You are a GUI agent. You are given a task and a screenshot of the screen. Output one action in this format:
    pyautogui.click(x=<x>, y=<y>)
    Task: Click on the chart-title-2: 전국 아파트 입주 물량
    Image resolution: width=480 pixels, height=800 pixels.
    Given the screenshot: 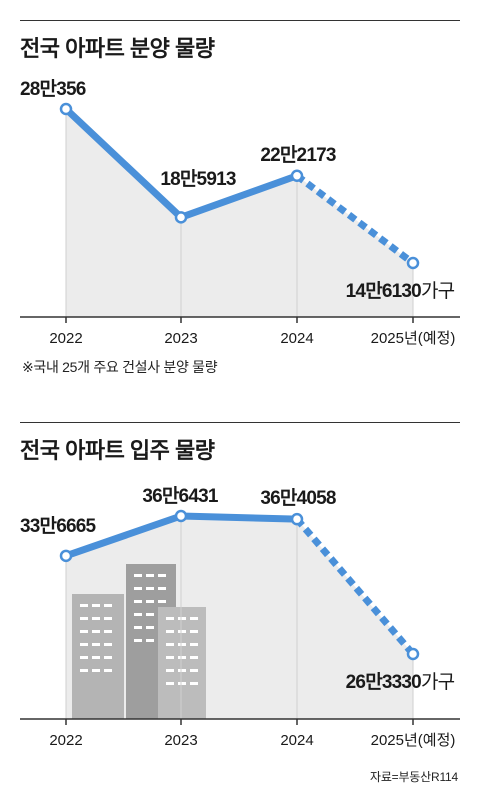 What is the action you would take?
    pyautogui.click(x=117, y=450)
    